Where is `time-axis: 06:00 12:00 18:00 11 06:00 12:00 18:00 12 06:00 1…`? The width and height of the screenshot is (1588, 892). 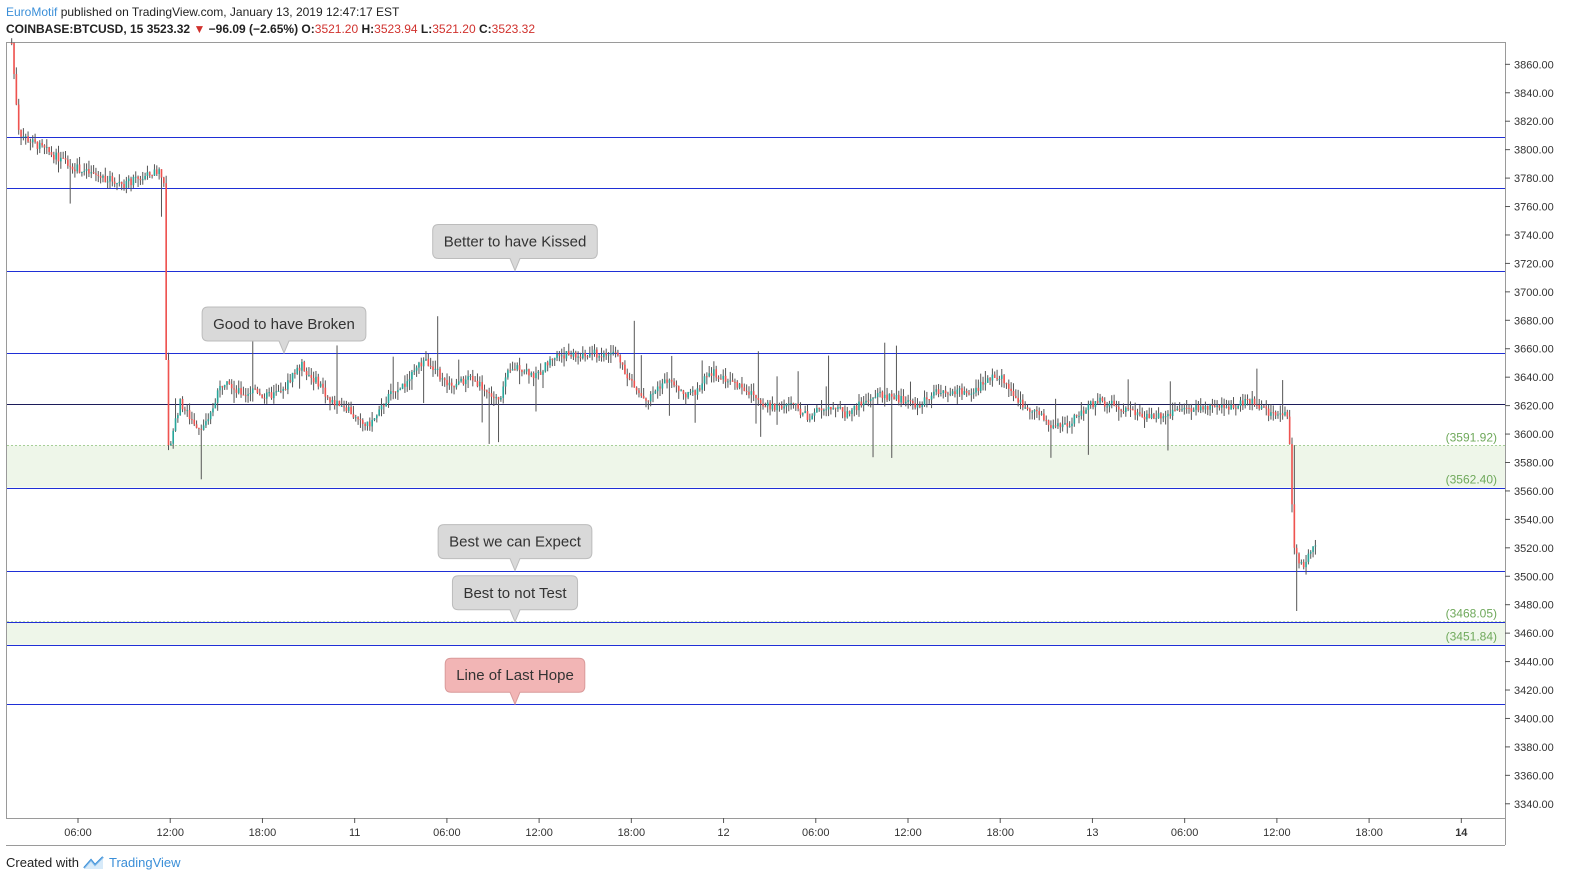 time-axis: 06:00 12:00 18:00 11 06:00 12:00 18:00 12 06:00 1… is located at coordinates (766, 828).